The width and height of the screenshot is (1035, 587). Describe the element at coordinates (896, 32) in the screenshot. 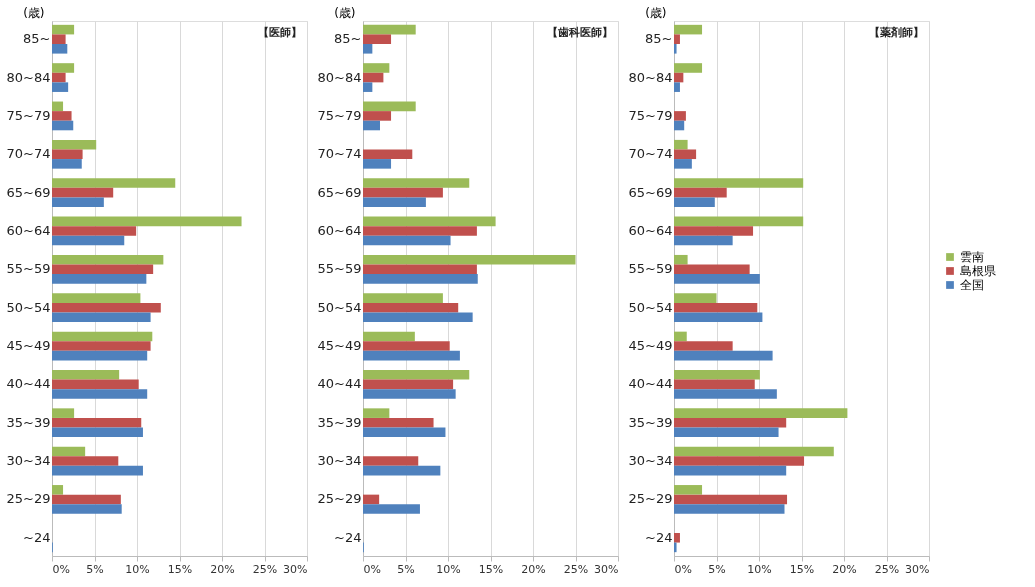

I see `chart-title: 【薬剤師】` at that location.